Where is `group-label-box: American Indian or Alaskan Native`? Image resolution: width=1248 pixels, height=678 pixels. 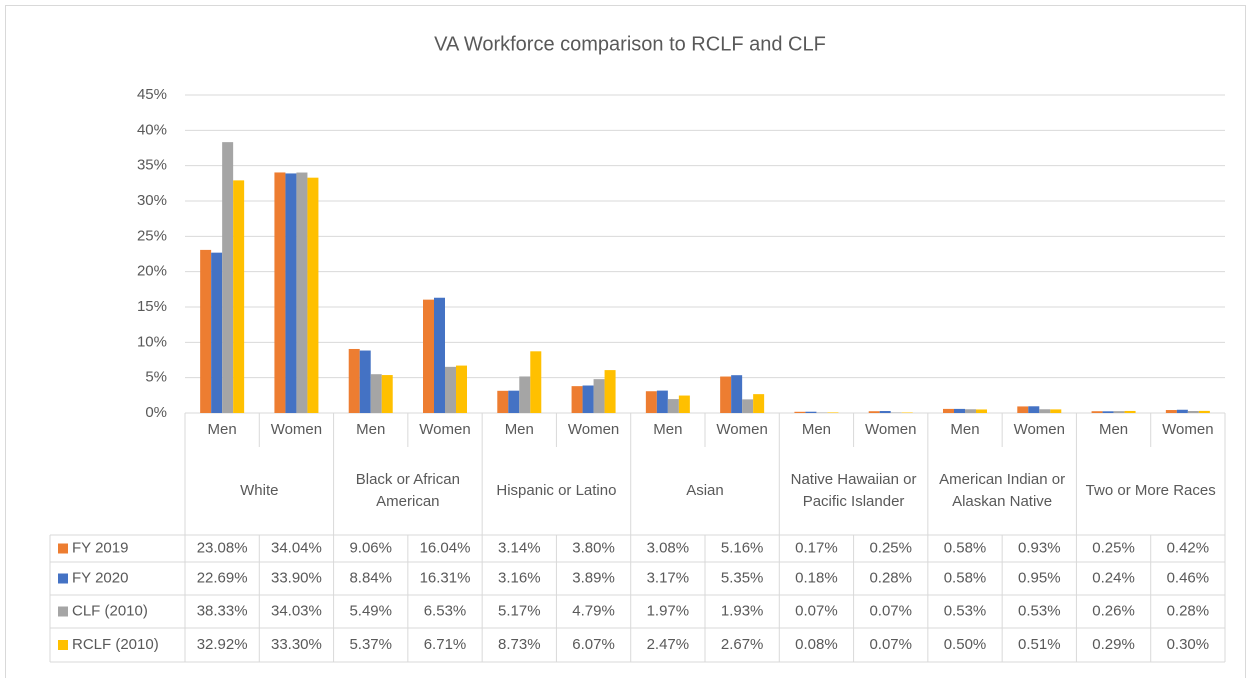 group-label-box: American Indian or Alaskan Native is located at coordinates (1002, 490).